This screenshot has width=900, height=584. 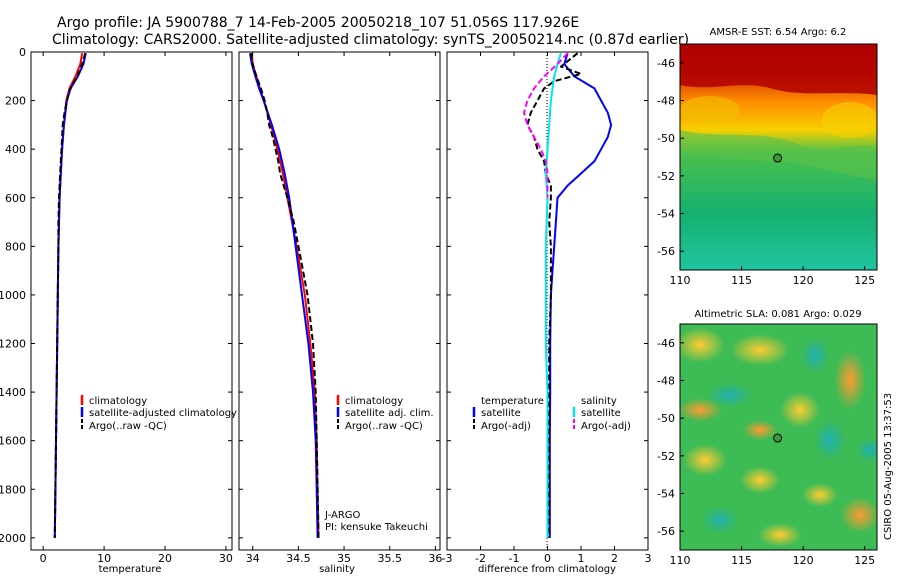 I want to click on salinity-xlabel: salinity, so click(x=337, y=569).